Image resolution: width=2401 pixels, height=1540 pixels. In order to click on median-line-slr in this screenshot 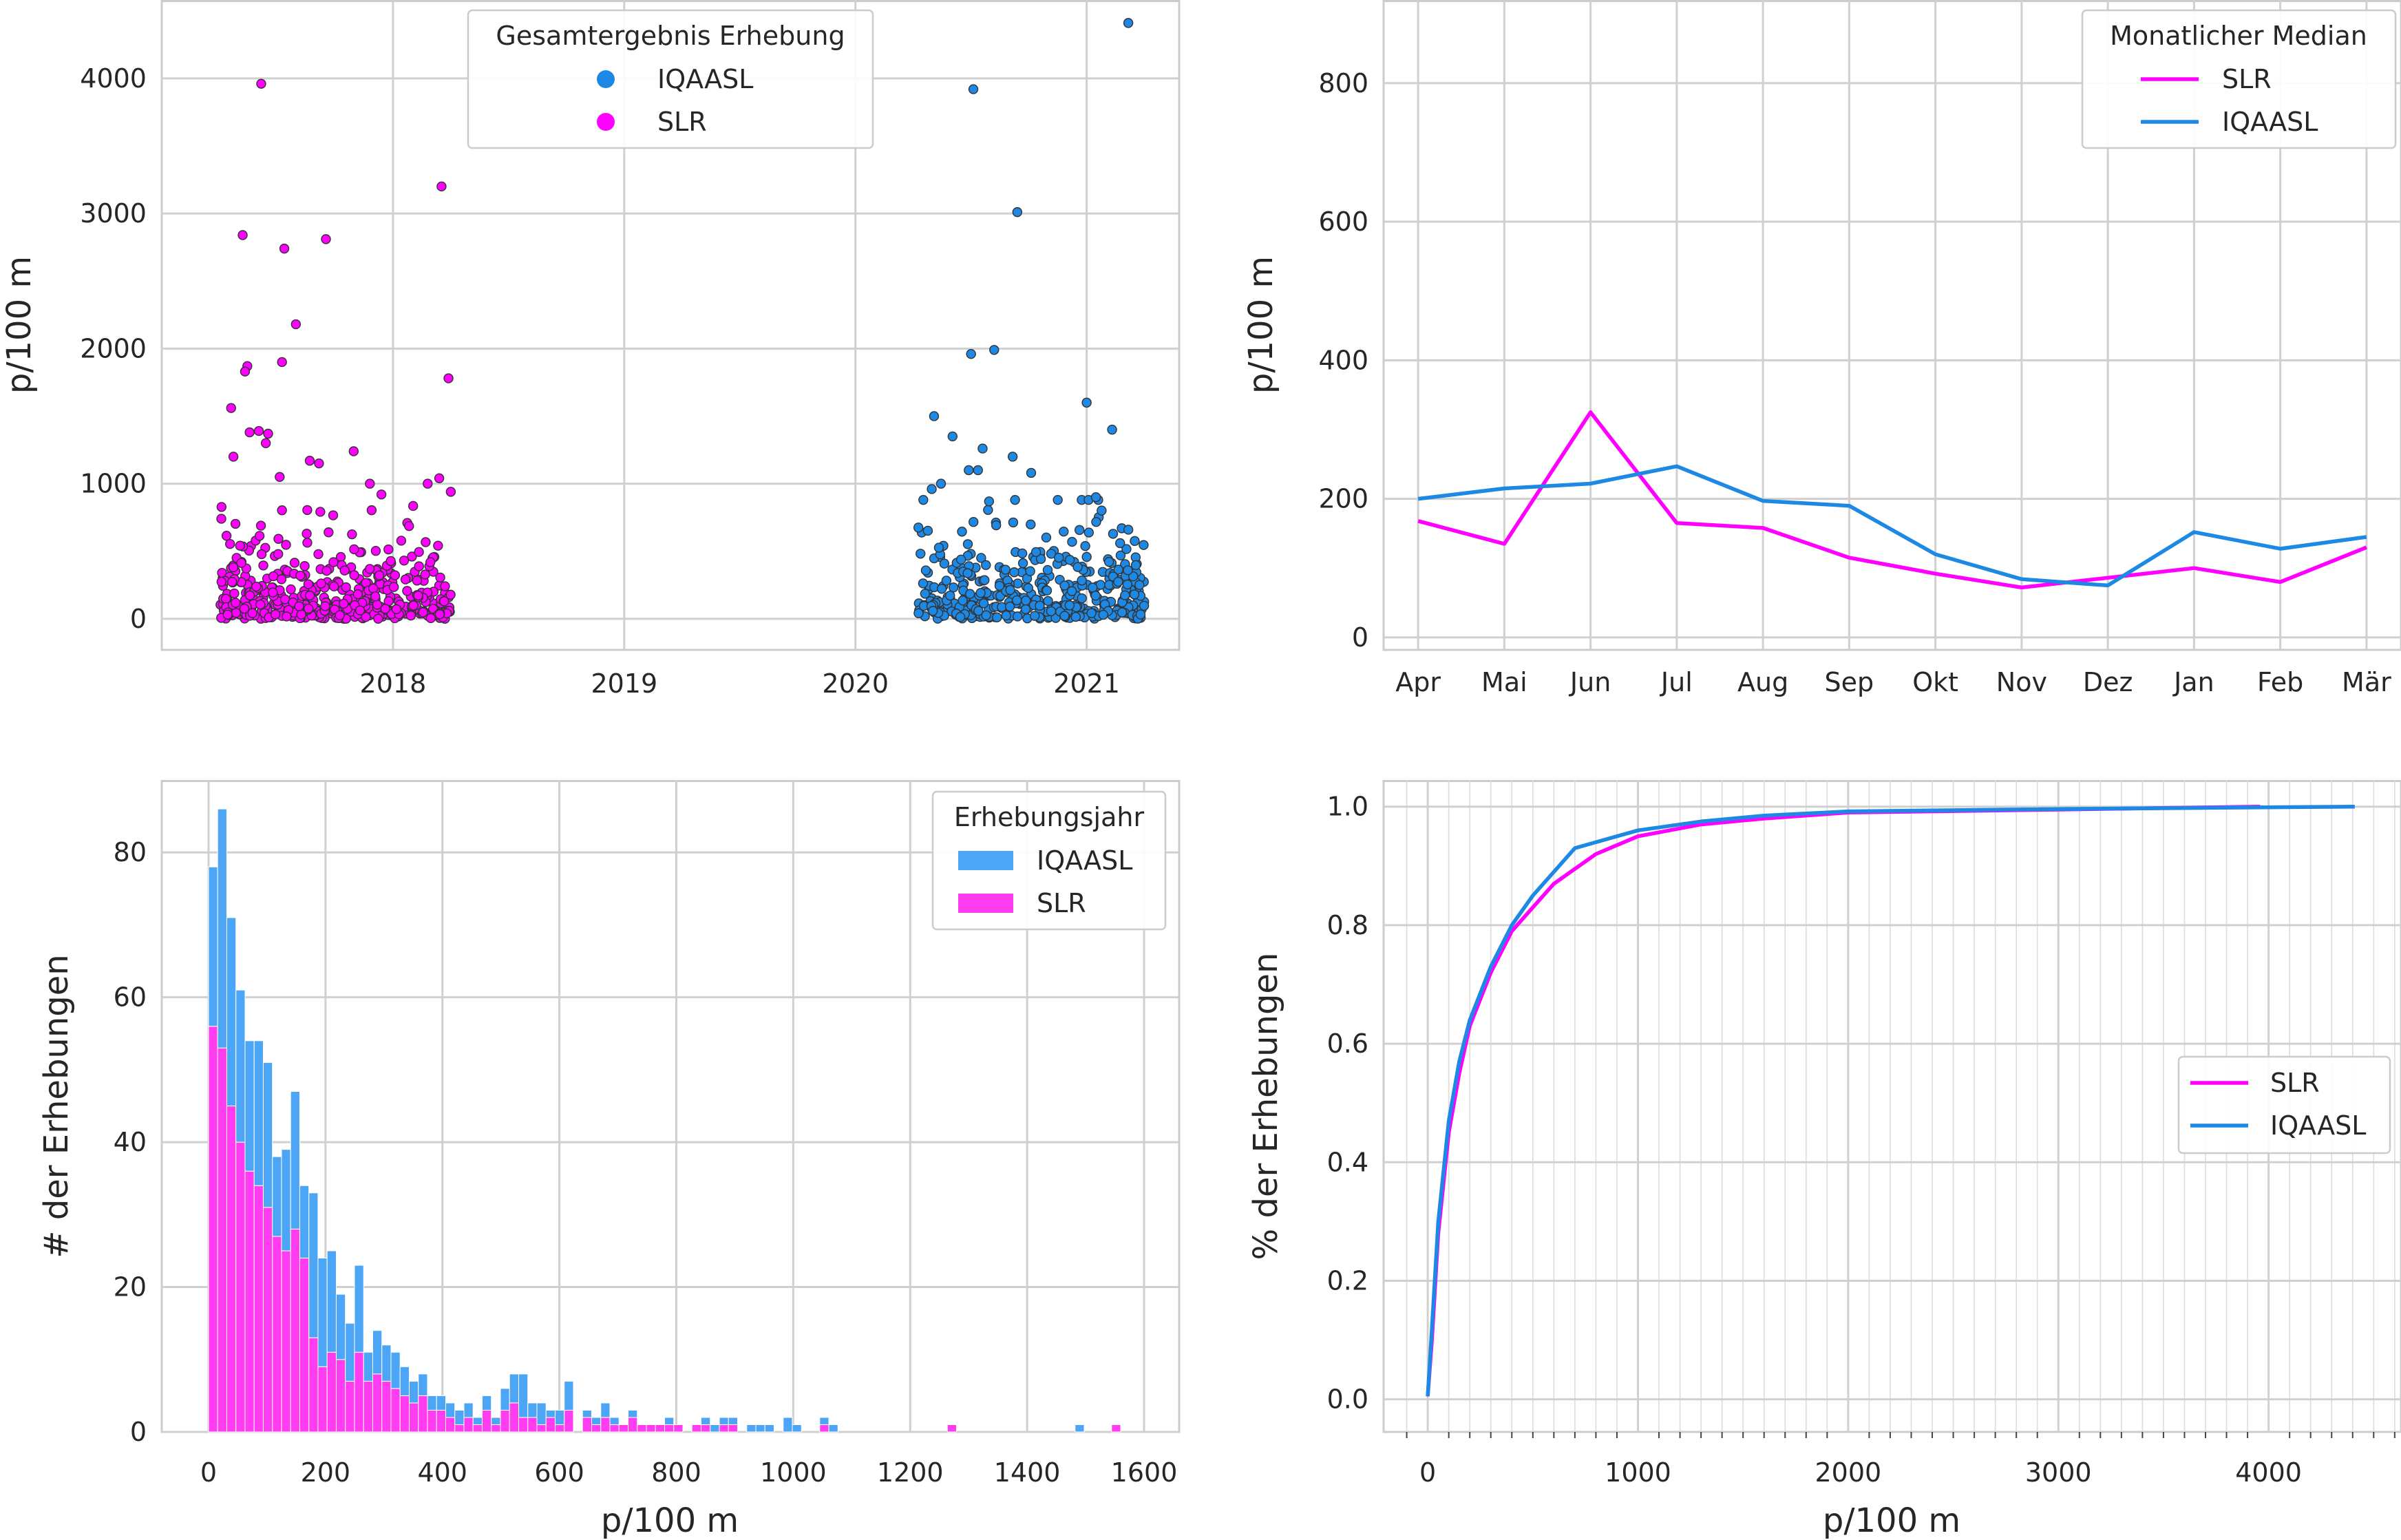, I will do `click(1892, 500)`.